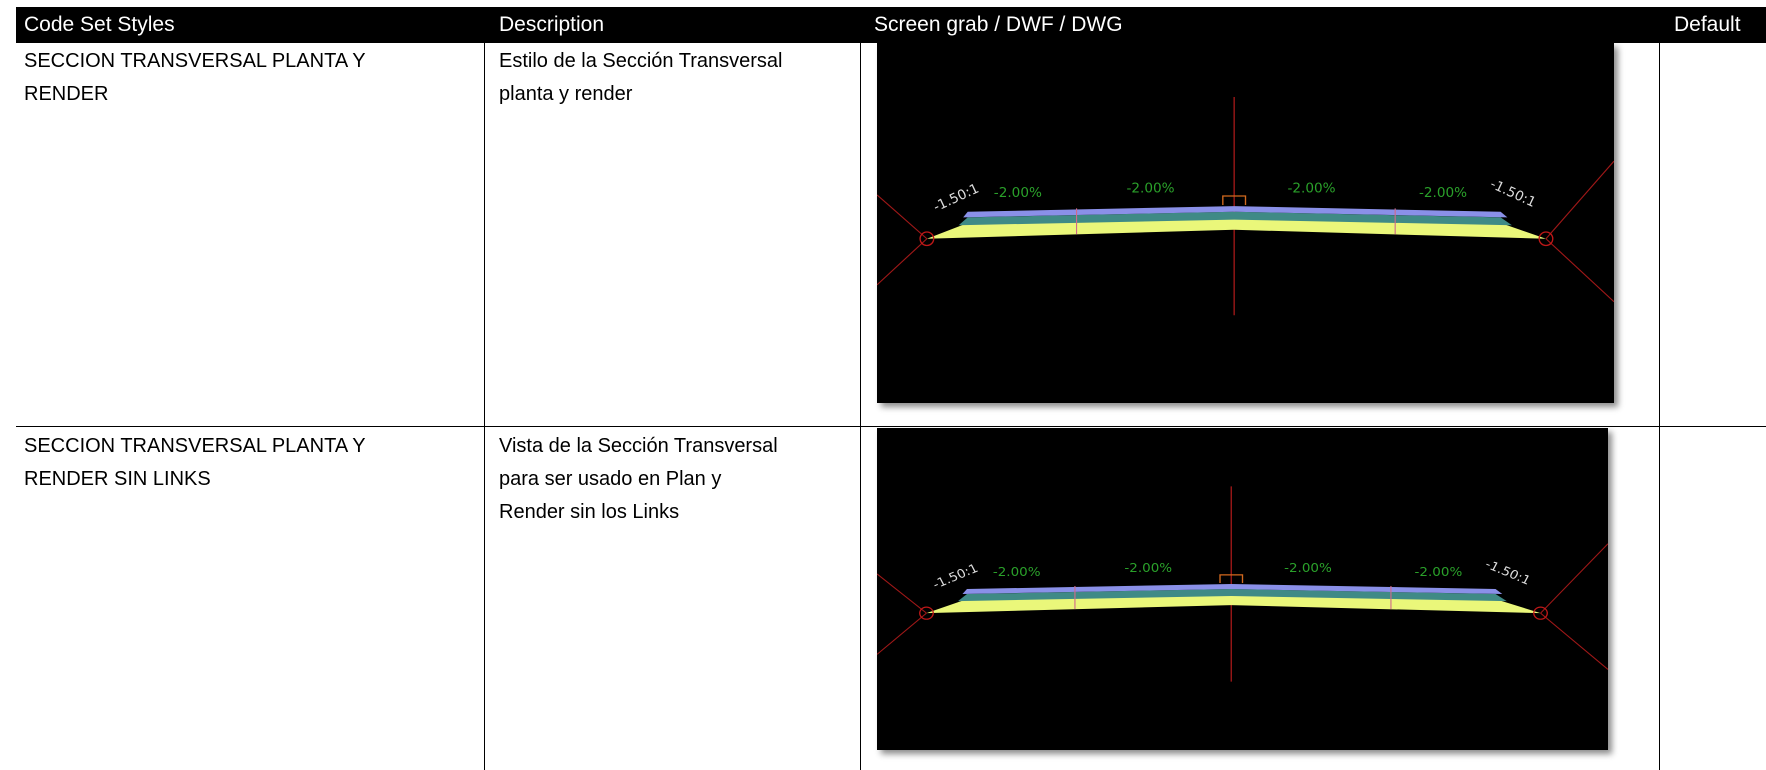 Image resolution: width=1766 pixels, height=770 pixels. Describe the element at coordinates (566, 94) in the screenshot. I see `text-line: planta y render` at that location.